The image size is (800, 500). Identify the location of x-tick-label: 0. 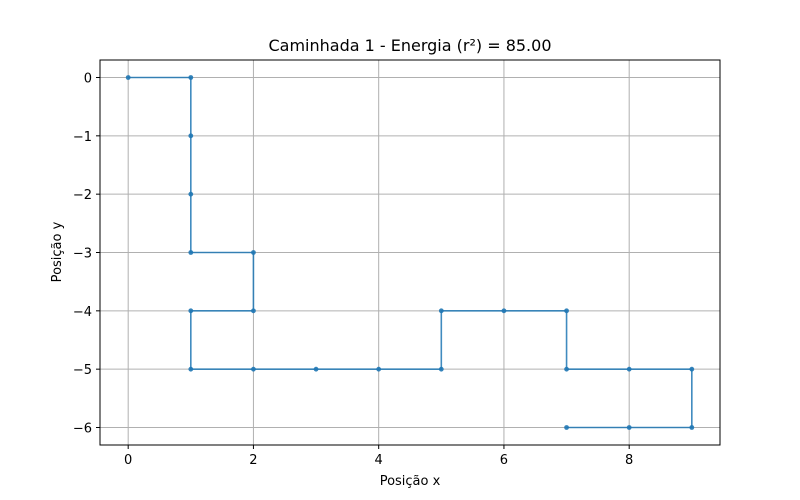
(128, 460).